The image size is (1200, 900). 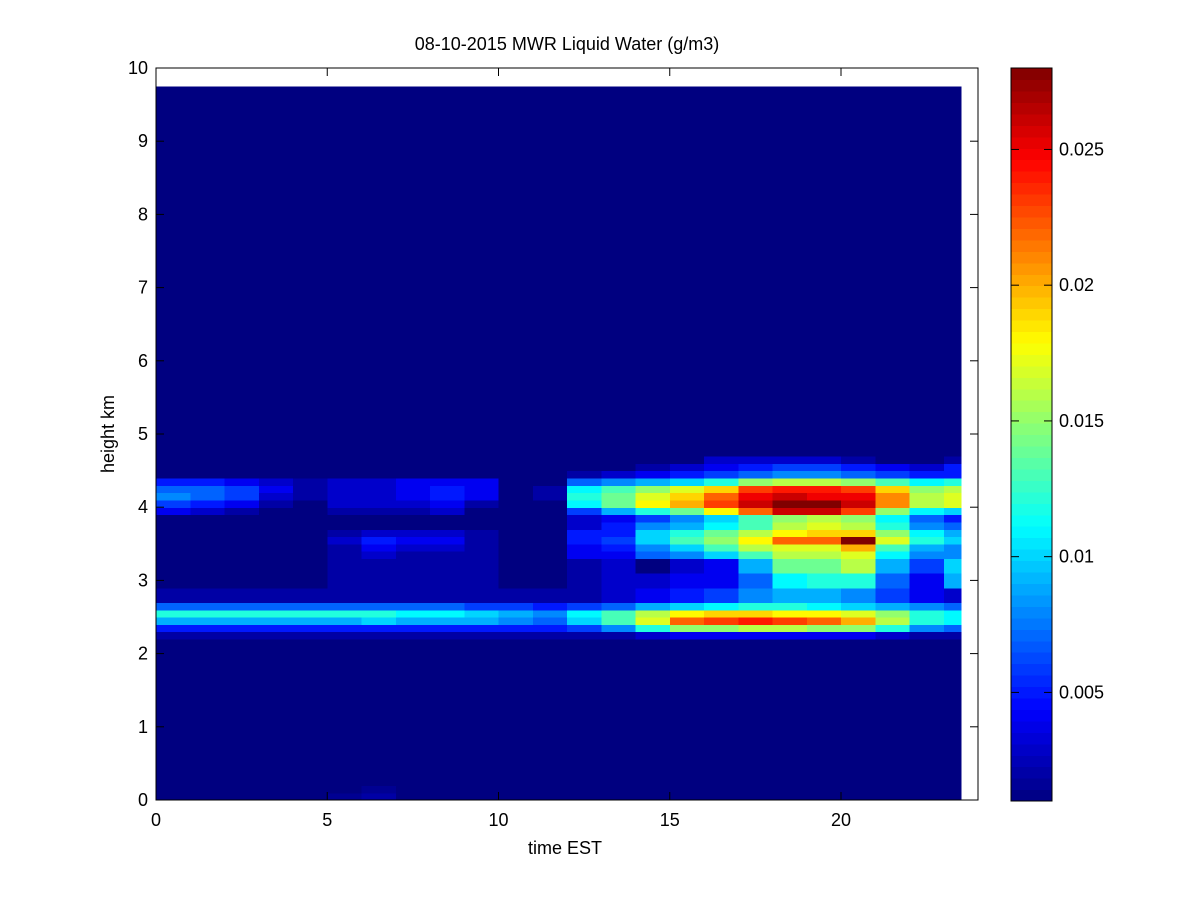 I want to click on x-tick-label: 0, so click(x=156, y=820).